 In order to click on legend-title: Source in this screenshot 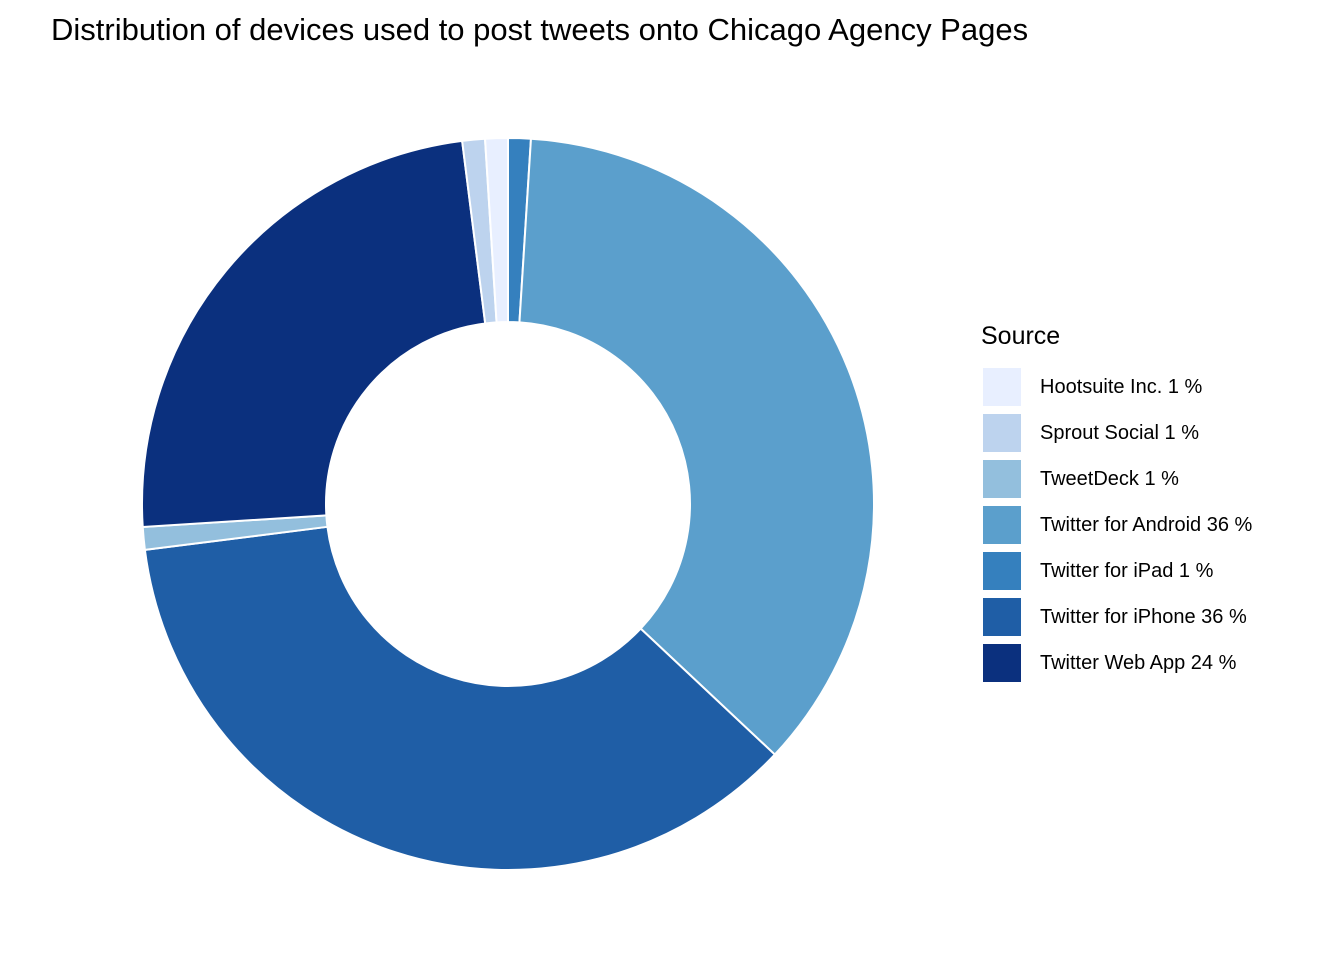, I will do `click(1021, 336)`.